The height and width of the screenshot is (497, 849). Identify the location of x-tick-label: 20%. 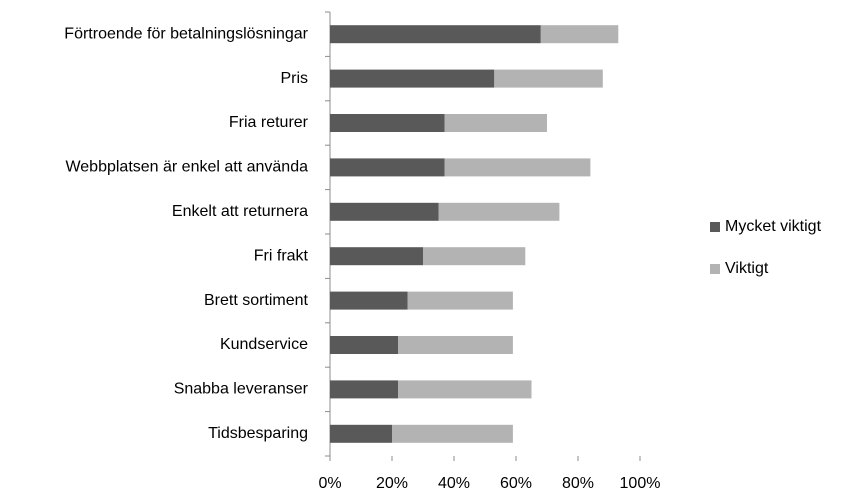
(392, 483).